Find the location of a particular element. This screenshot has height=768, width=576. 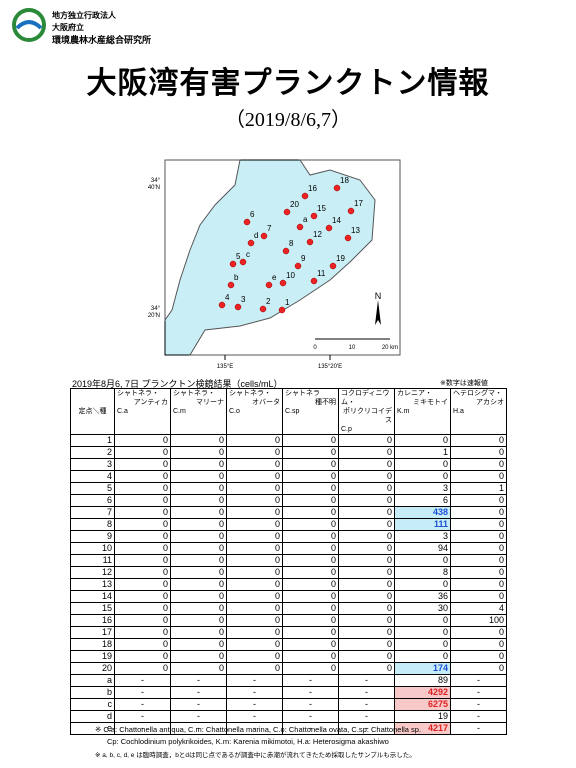

value-cell: 6275 is located at coordinates (422, 704).